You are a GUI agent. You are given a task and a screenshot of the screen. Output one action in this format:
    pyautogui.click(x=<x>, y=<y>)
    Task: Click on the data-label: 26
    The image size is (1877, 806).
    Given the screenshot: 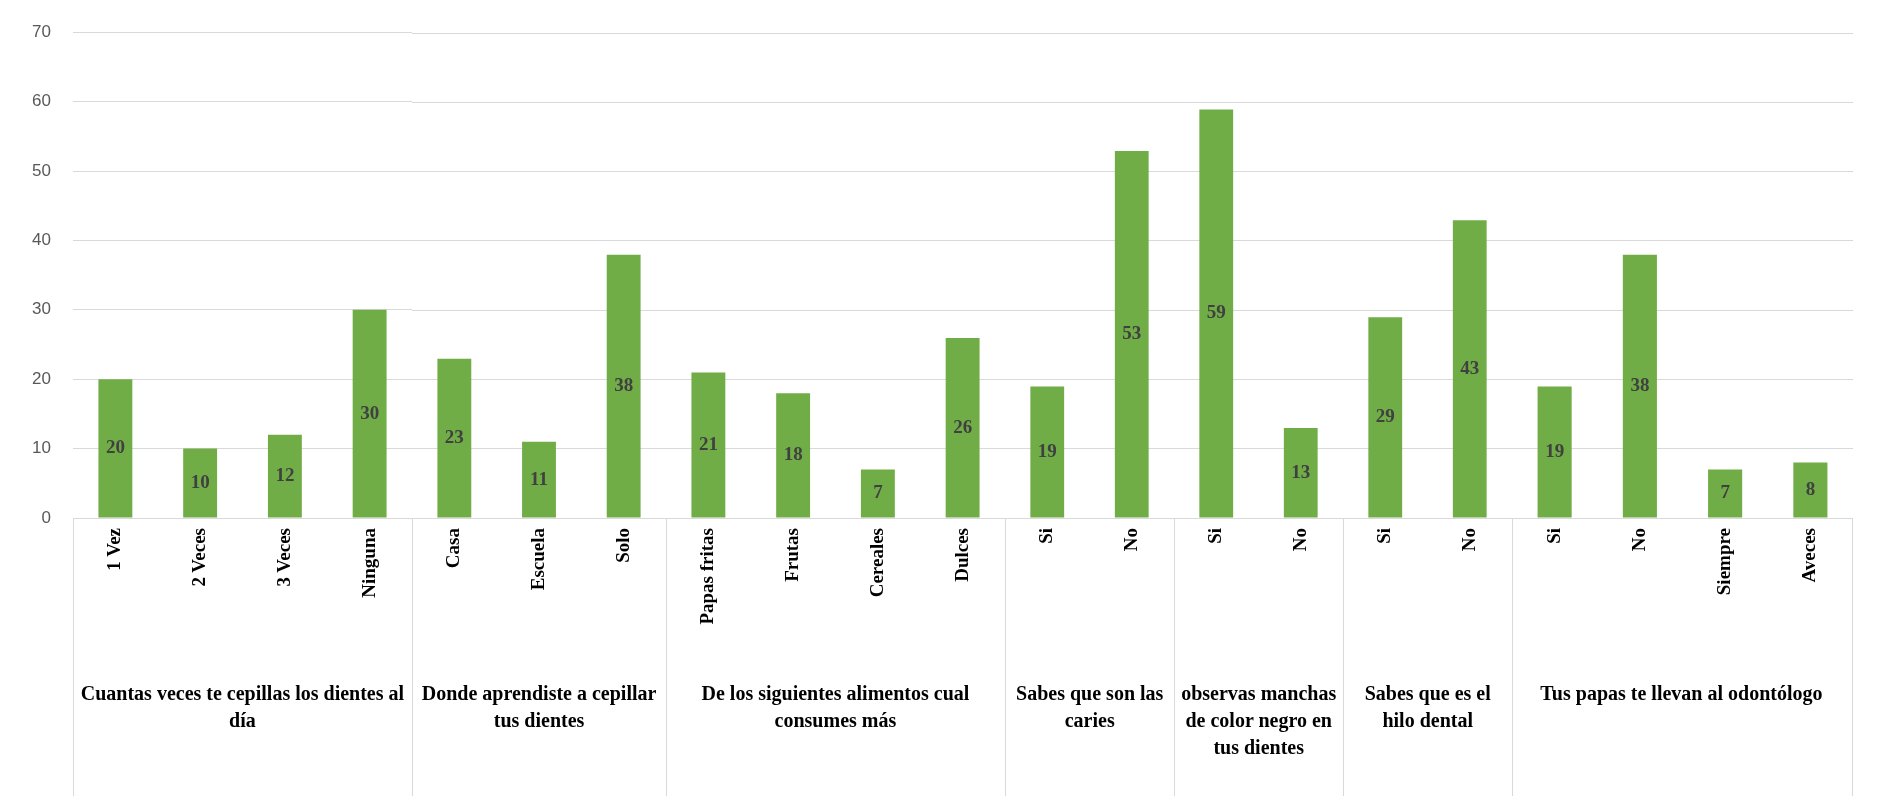 What is the action you would take?
    pyautogui.click(x=963, y=426)
    